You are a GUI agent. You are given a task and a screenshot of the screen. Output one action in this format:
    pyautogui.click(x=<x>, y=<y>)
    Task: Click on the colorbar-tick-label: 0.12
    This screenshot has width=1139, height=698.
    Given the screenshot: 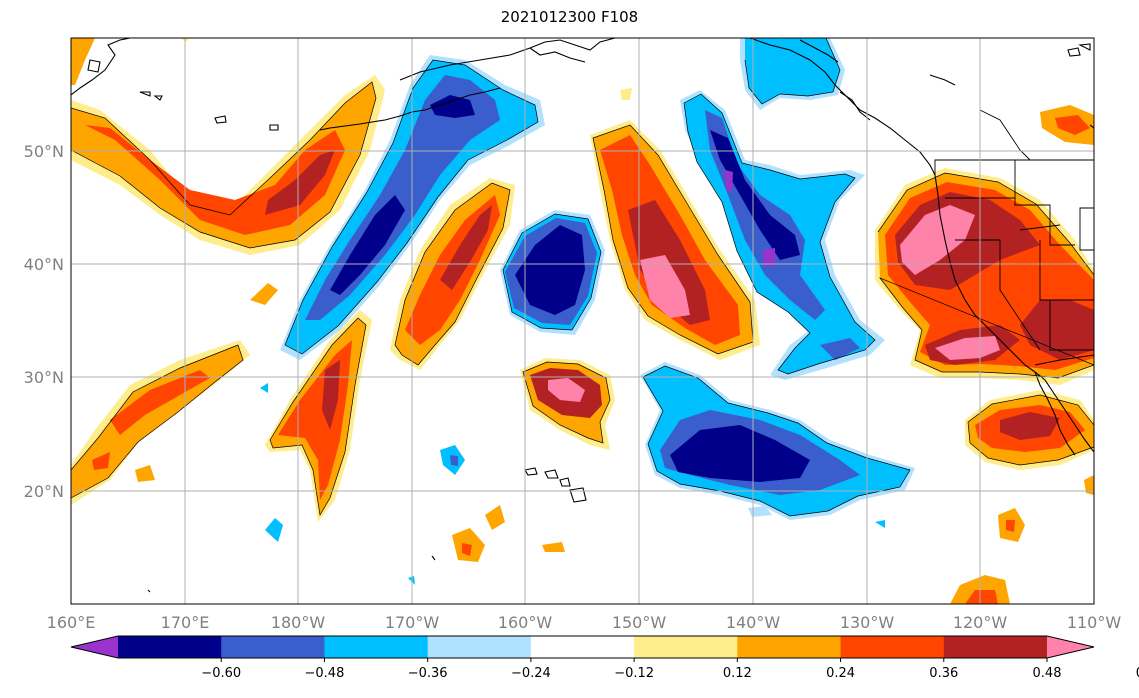 What is the action you would take?
    pyautogui.click(x=737, y=673)
    